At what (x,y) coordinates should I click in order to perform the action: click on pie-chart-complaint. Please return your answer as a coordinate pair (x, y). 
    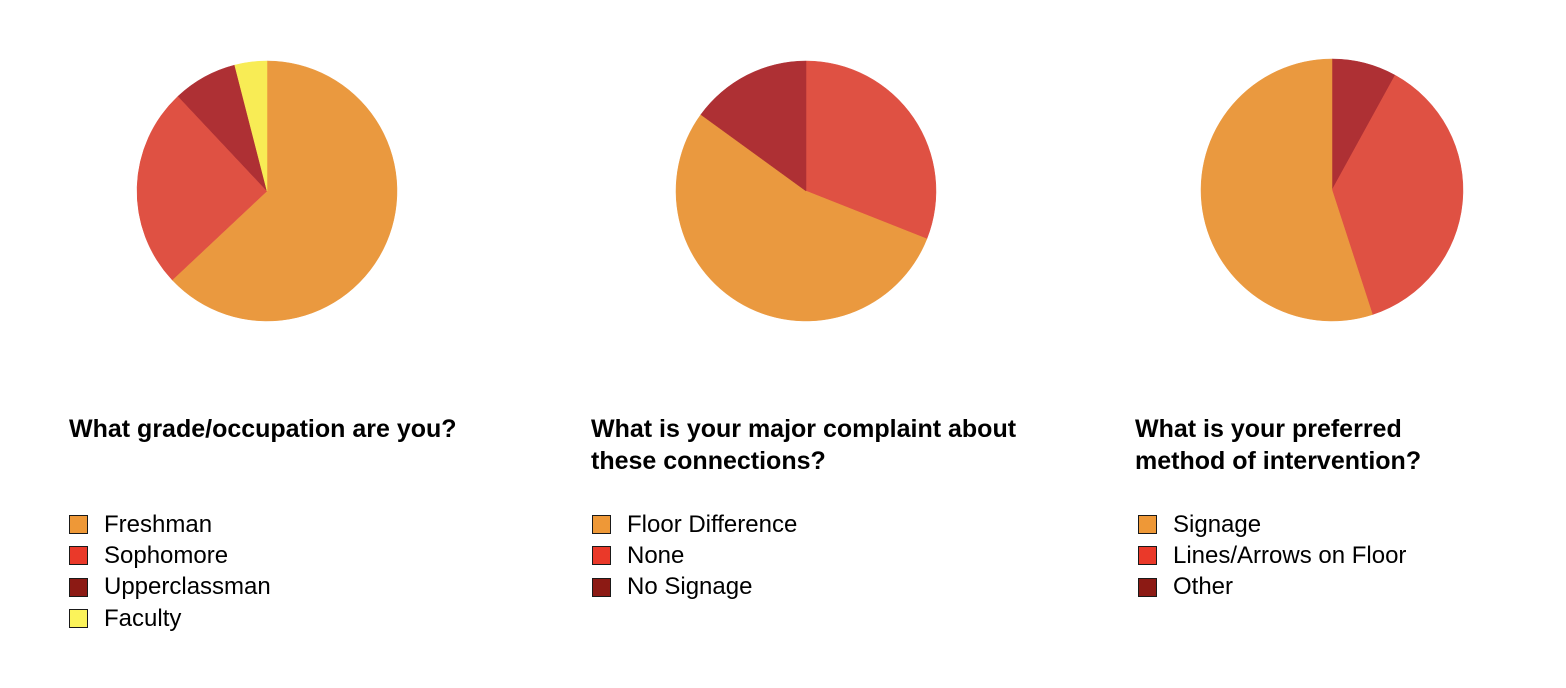
    Looking at the image, I should click on (806, 191).